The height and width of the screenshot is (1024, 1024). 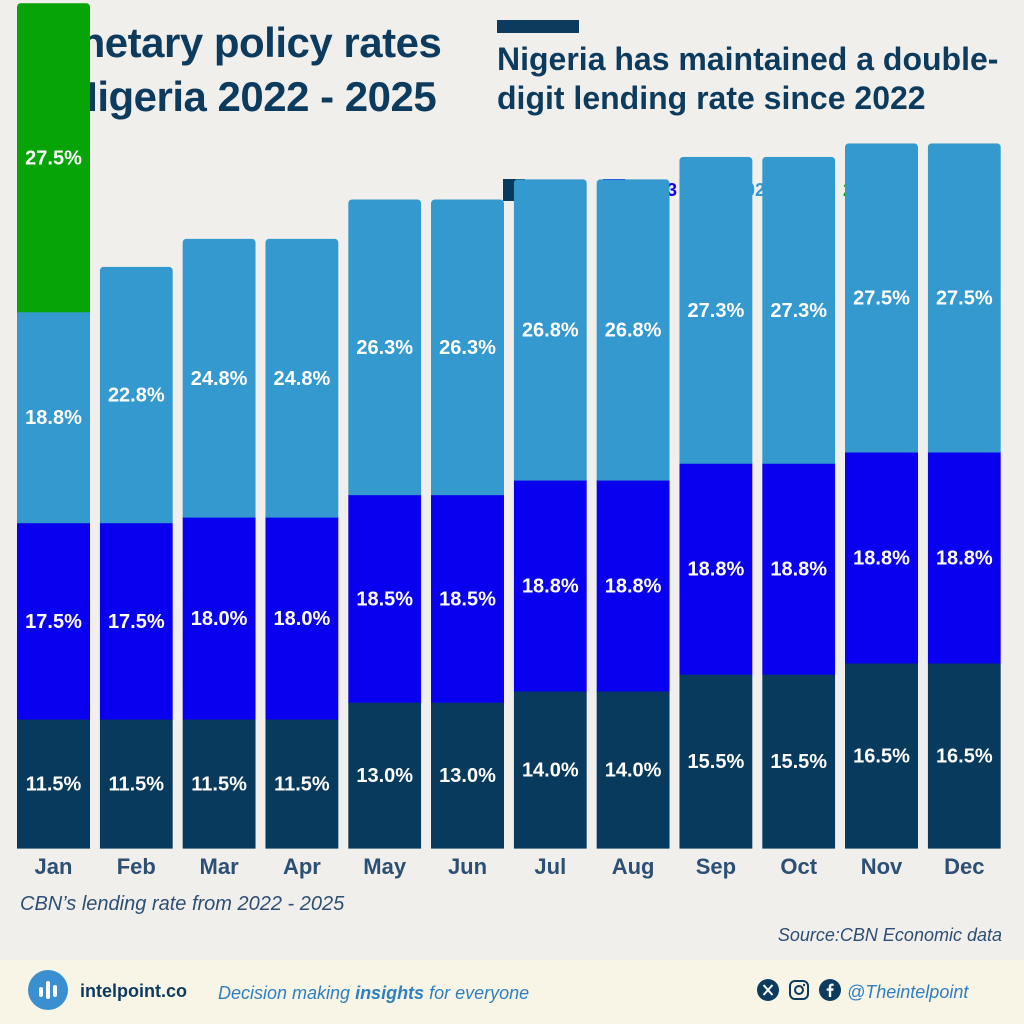 What do you see at coordinates (133, 991) in the screenshot?
I see `brand-name: intelpoint.co` at bounding box center [133, 991].